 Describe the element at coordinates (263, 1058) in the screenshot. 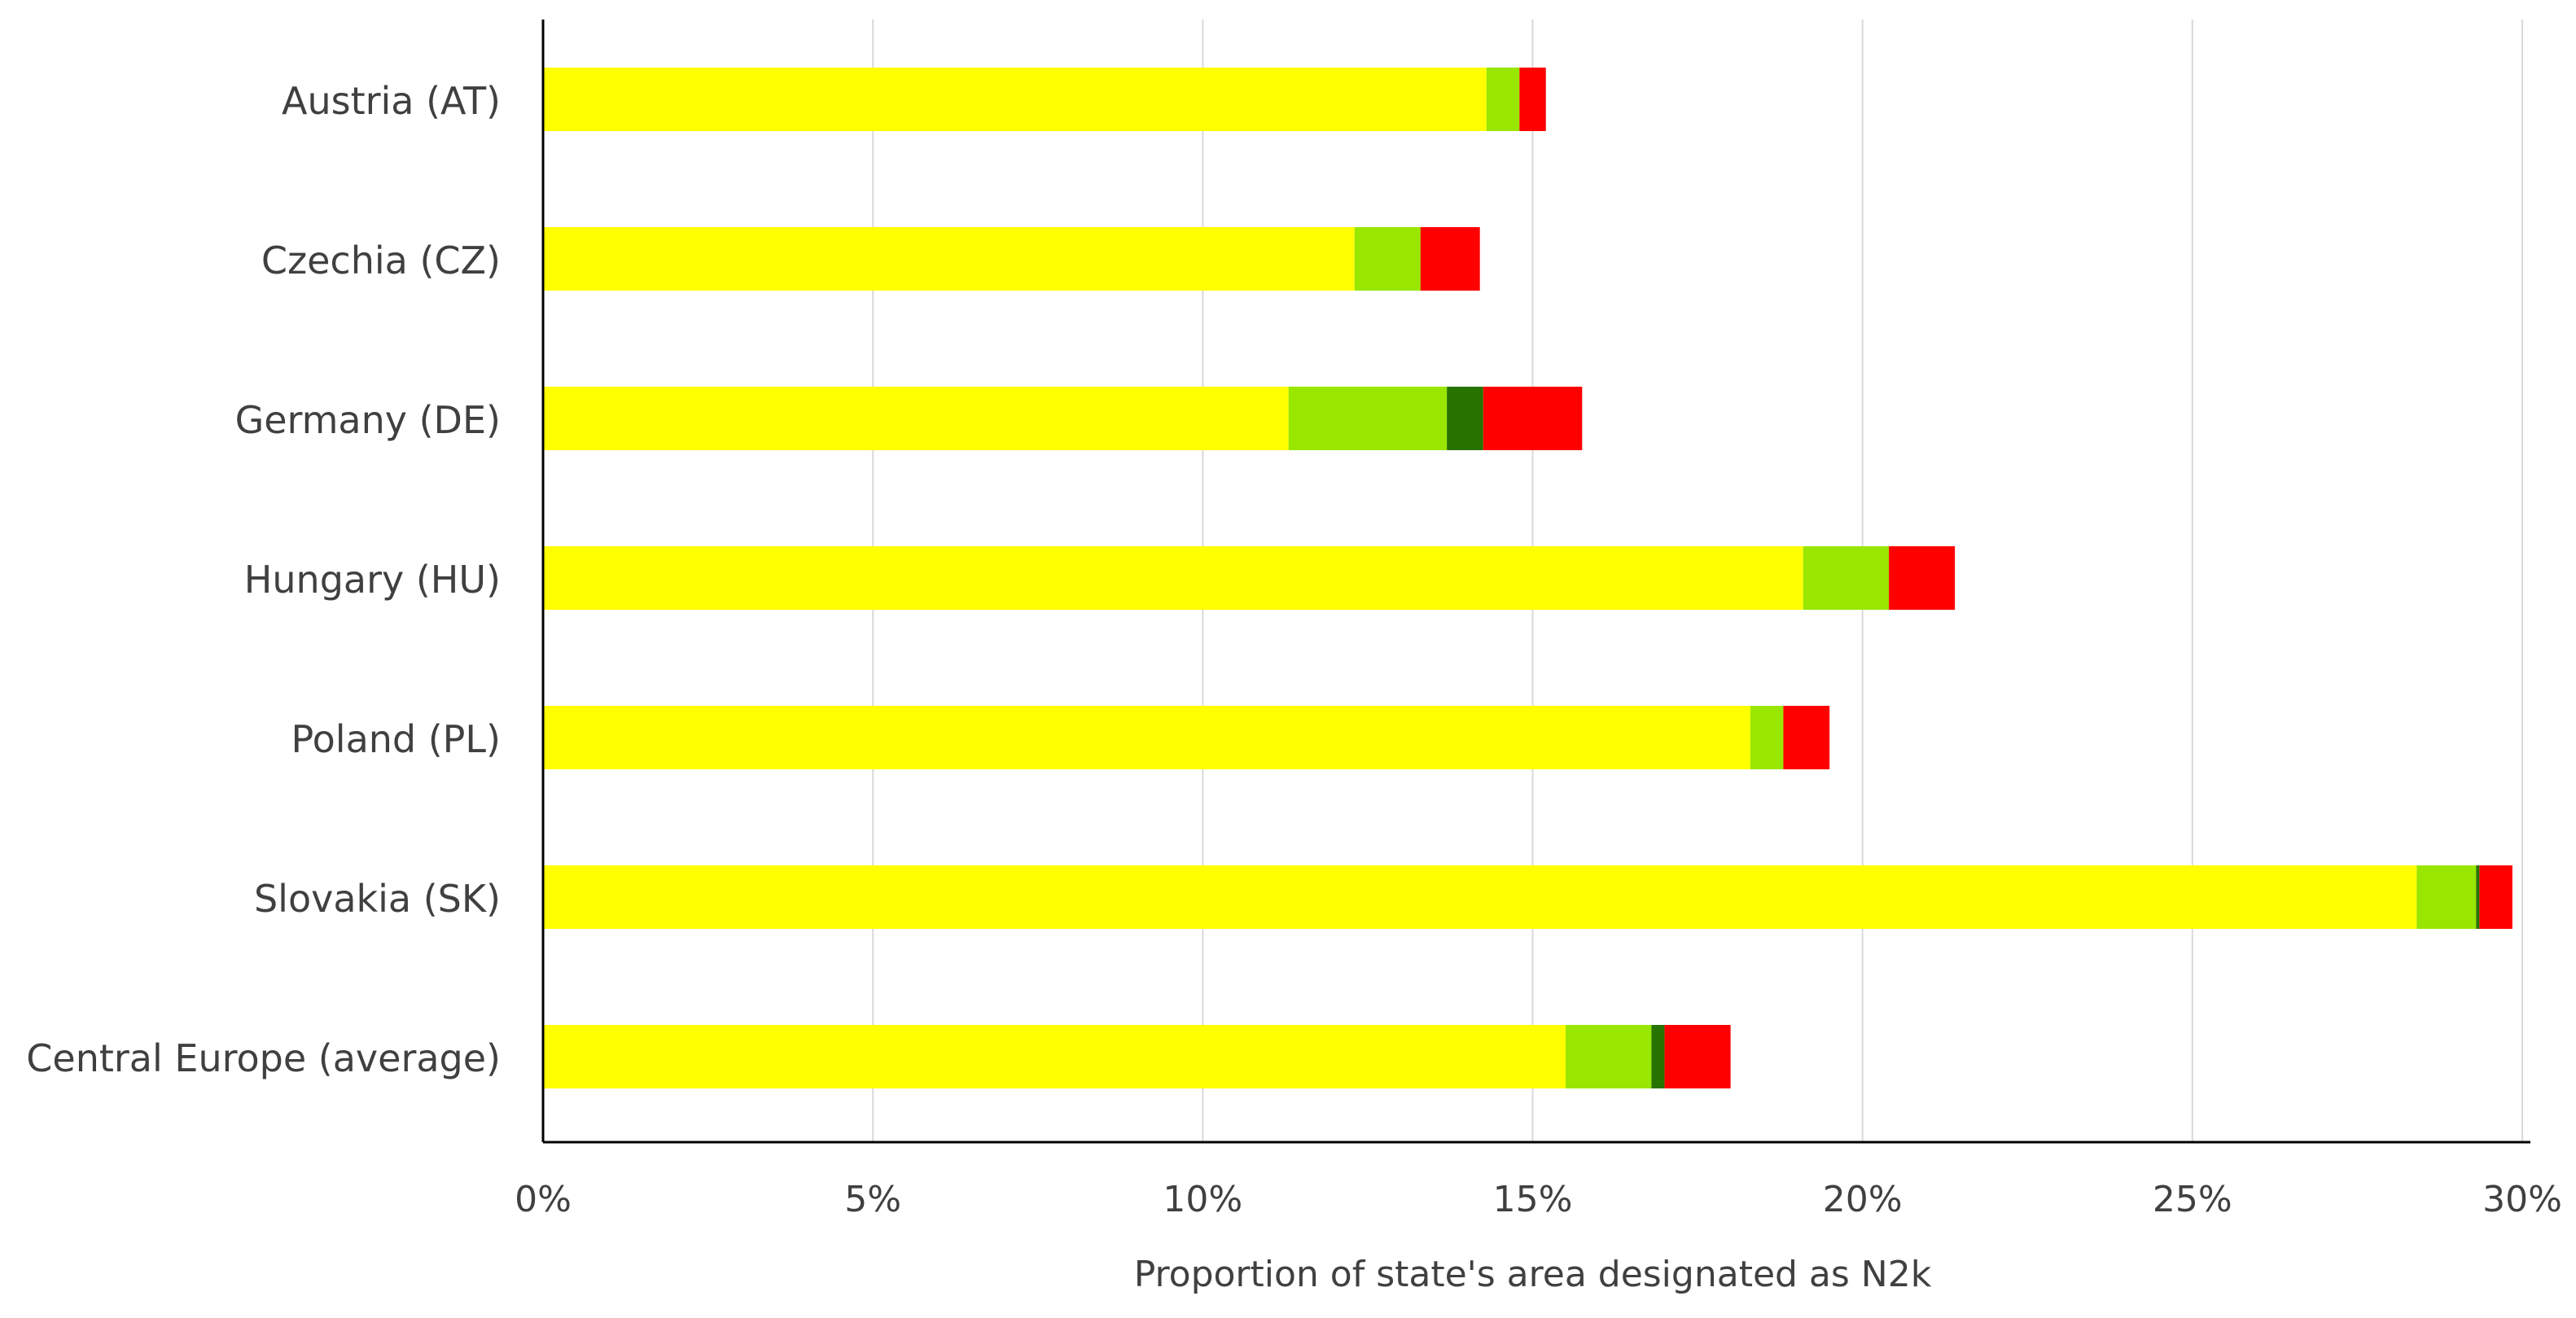

I see `category-label: Central Europe (average)` at that location.